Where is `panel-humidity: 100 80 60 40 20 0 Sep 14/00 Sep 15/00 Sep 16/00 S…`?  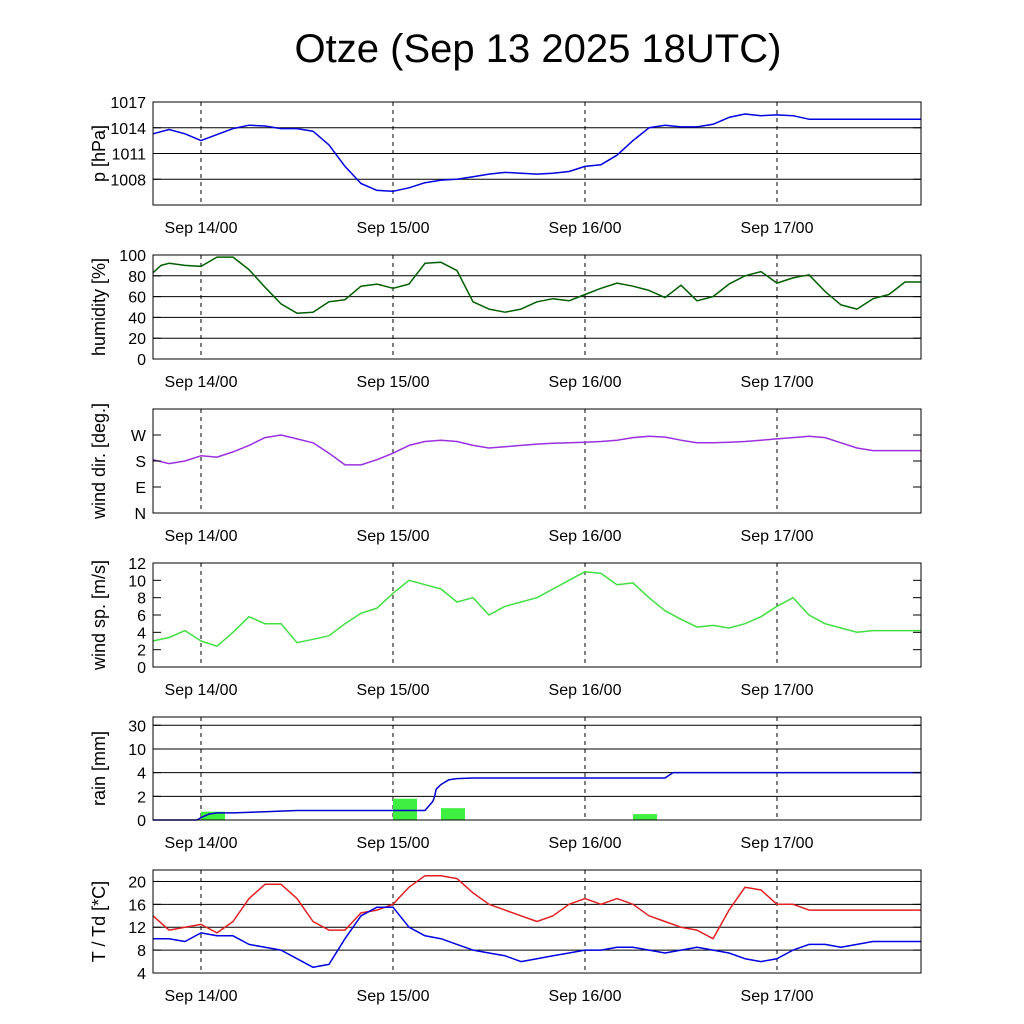 panel-humidity: 100 80 60 40 20 0 Sep 14/00 Sep 15/00 Sep 16/00 S… is located at coordinates (505, 319).